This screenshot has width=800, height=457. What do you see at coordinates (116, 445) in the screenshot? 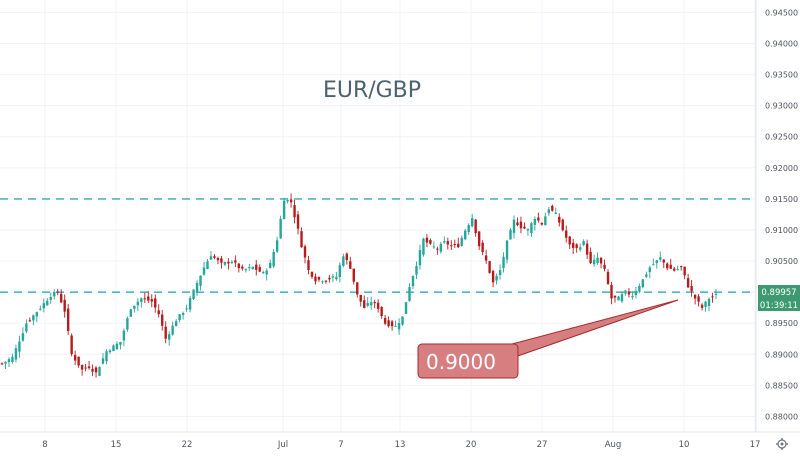
I see `x-tick-label: 15` at bounding box center [116, 445].